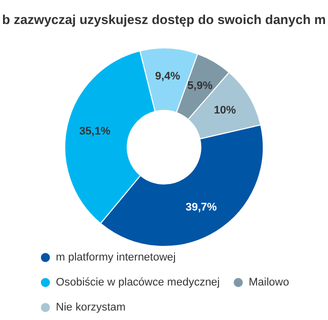  Describe the element at coordinates (269, 282) in the screenshot. I see `legend-label: Mailowo` at that location.